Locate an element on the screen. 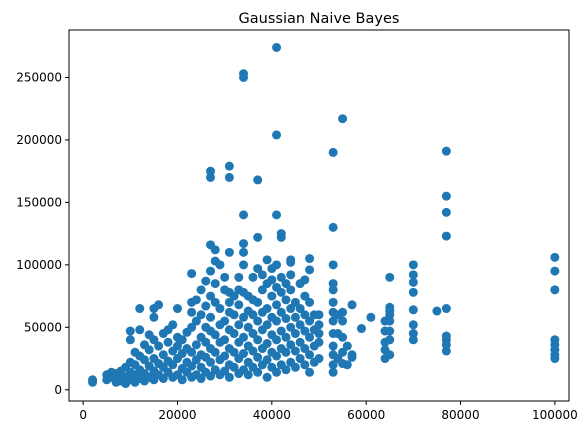 The width and height of the screenshot is (583, 433). y-axis: 0 50000 100000 150000 200000 250000 is located at coordinates (42, 233).